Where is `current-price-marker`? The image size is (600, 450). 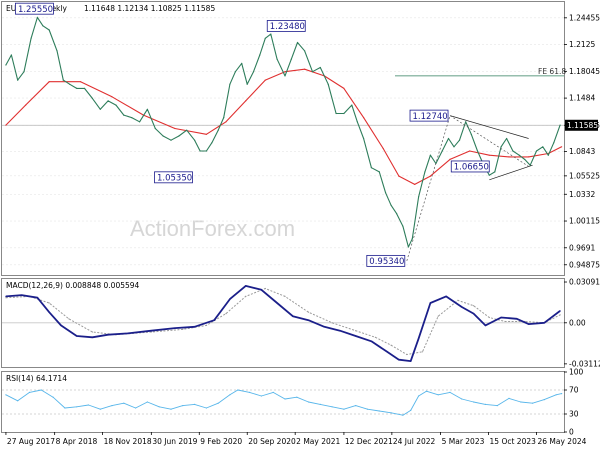
current-price-marker is located at coordinates (581, 125).